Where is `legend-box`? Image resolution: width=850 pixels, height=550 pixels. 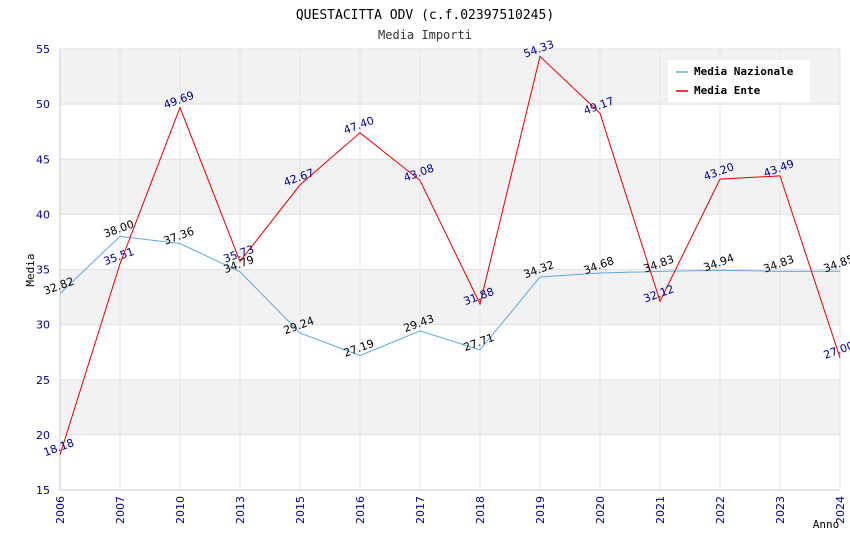
legend-box is located at coordinates (739, 81).